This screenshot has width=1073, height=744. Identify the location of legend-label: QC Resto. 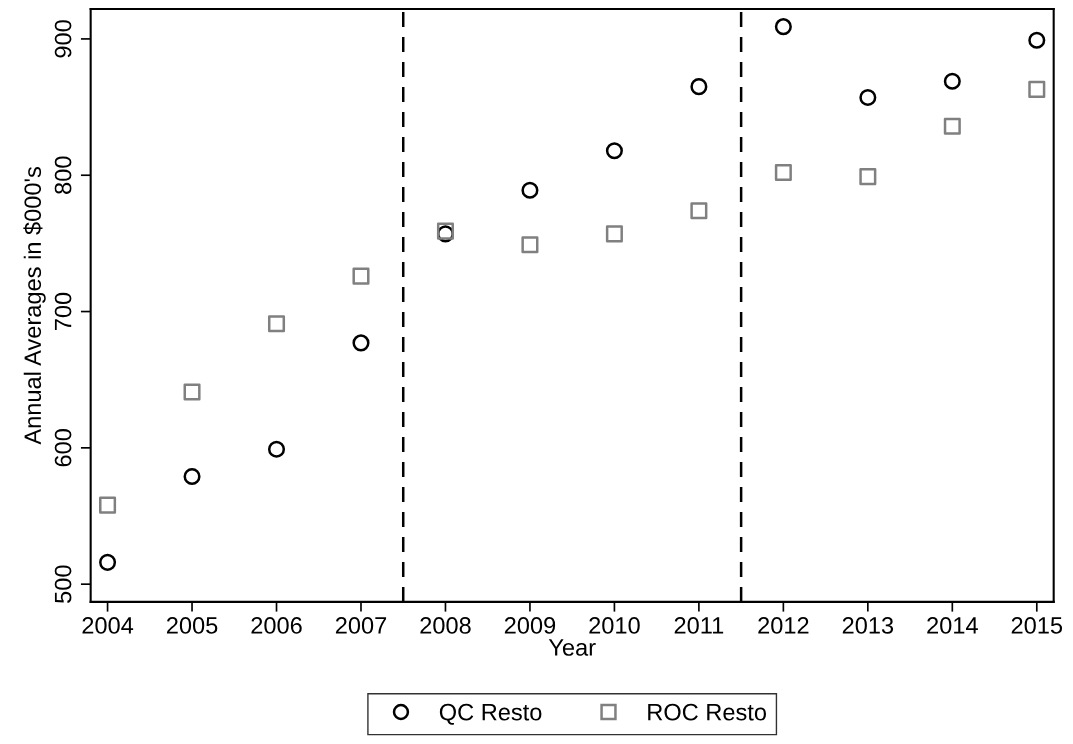
(490, 714).